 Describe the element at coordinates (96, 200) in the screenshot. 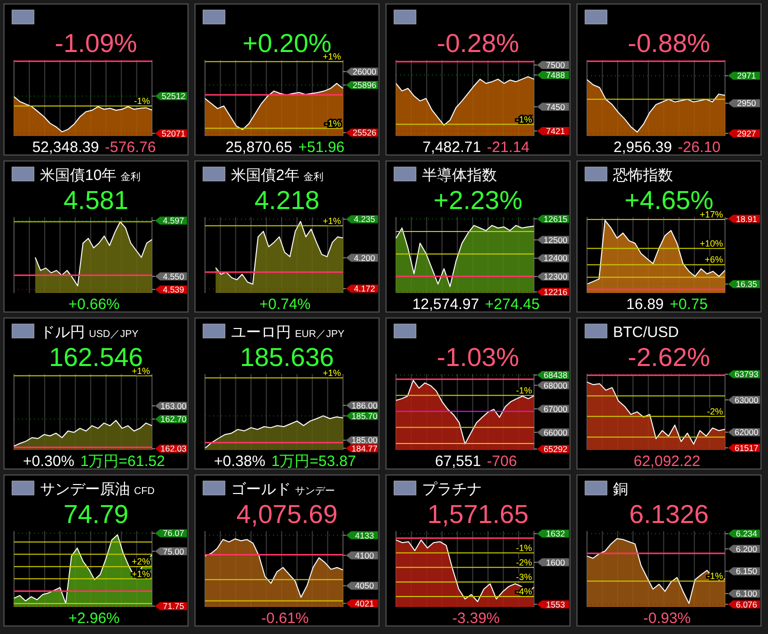

I see `text: 4.581` at that location.